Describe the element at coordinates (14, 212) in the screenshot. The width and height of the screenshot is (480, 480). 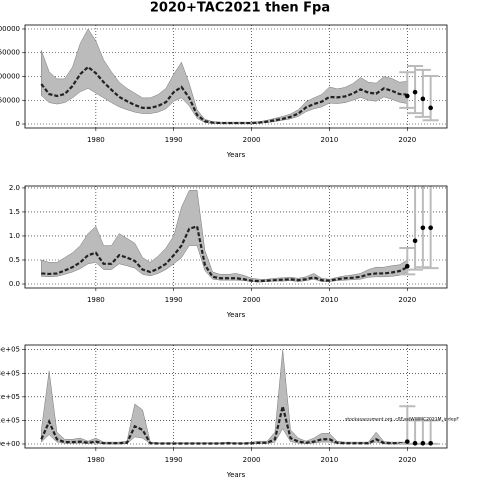
I see `y-tick-label: 1.5` at that location.